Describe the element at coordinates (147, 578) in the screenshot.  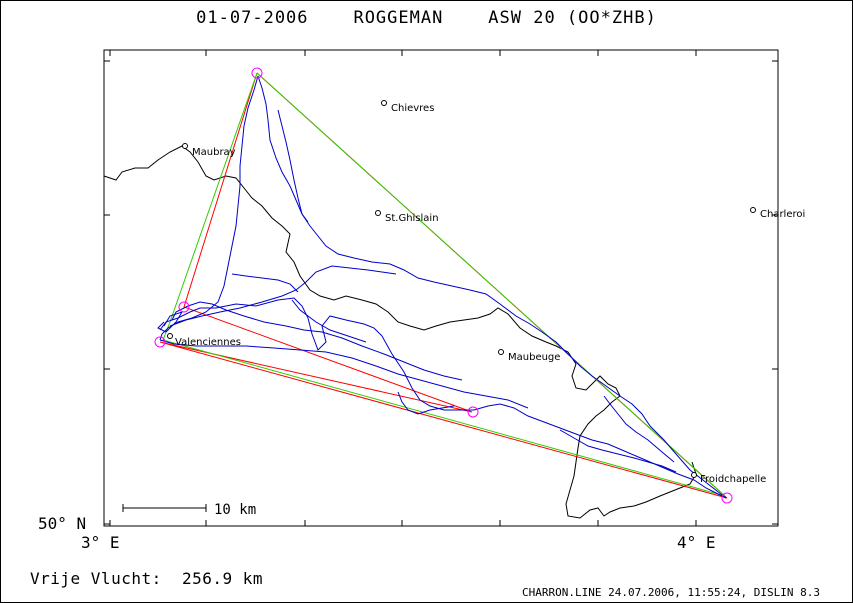
I see `free-flight-distance: Vrije Vlucht: 256.9 km` at that location.